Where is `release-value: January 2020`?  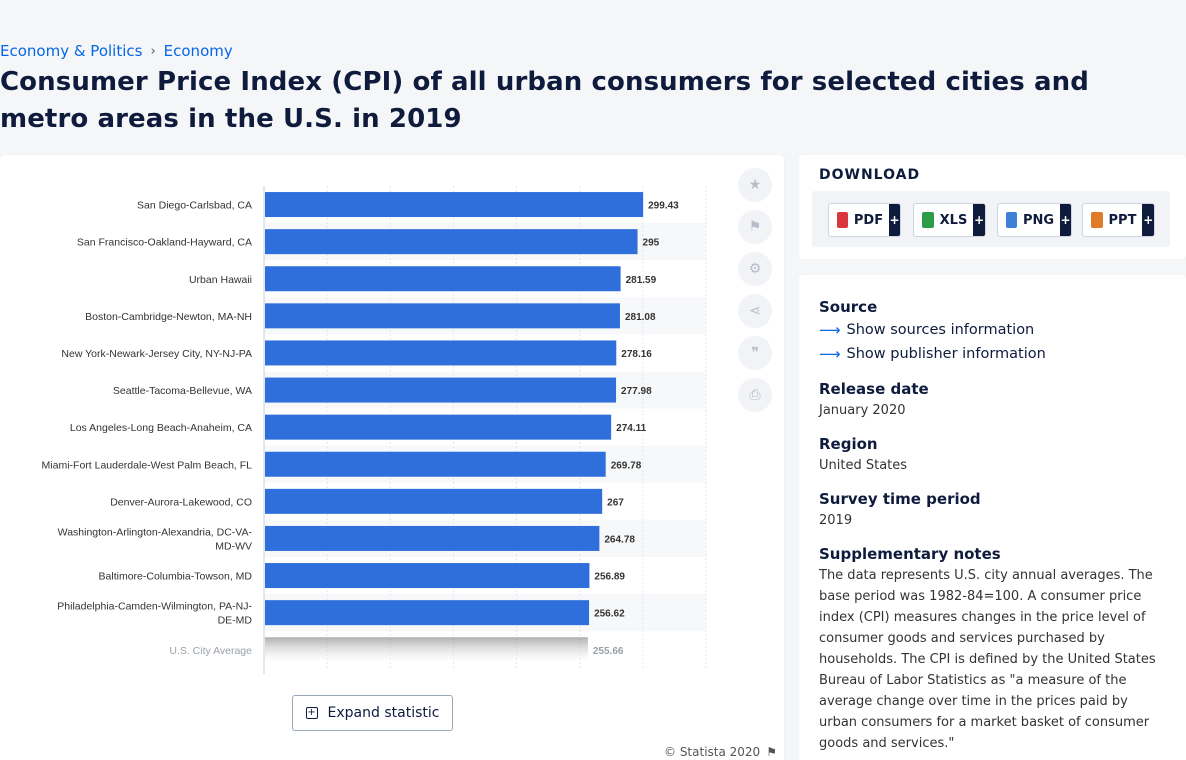
release-value: January 2020 is located at coordinates (862, 410).